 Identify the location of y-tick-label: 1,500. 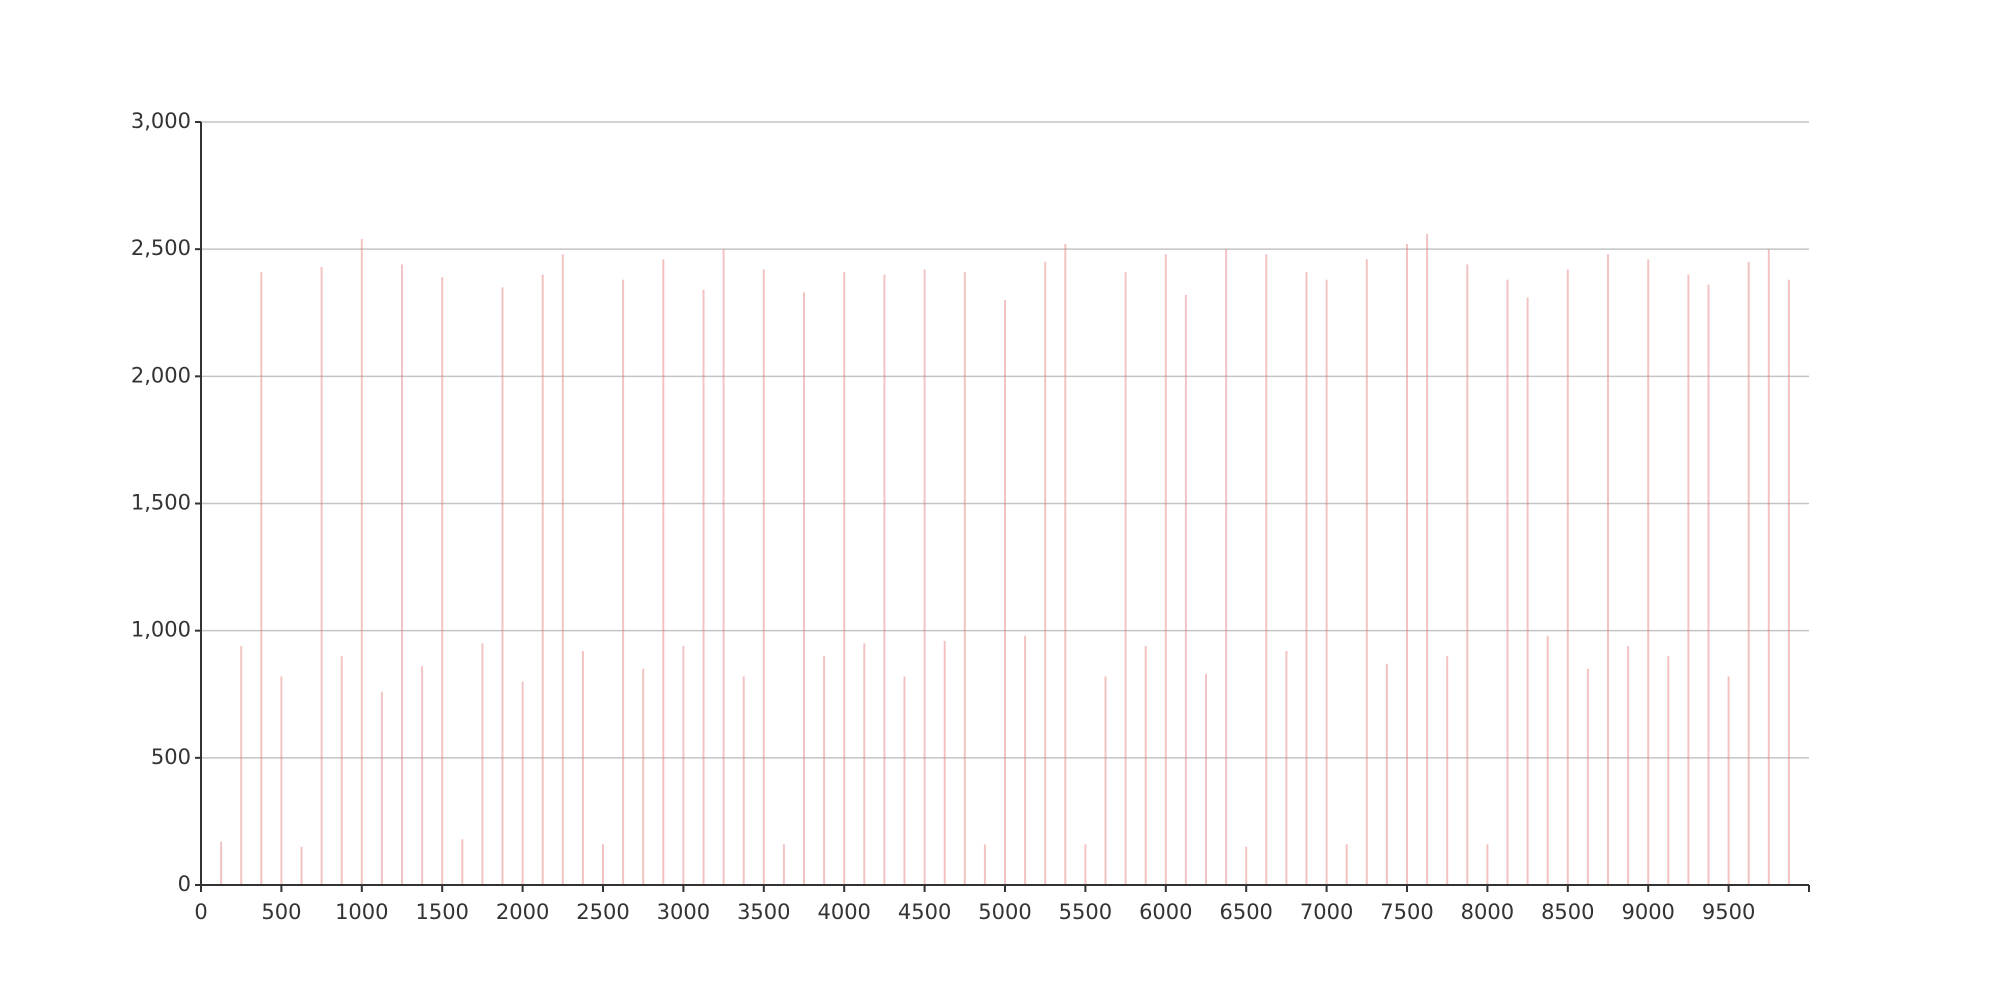
(161, 503).